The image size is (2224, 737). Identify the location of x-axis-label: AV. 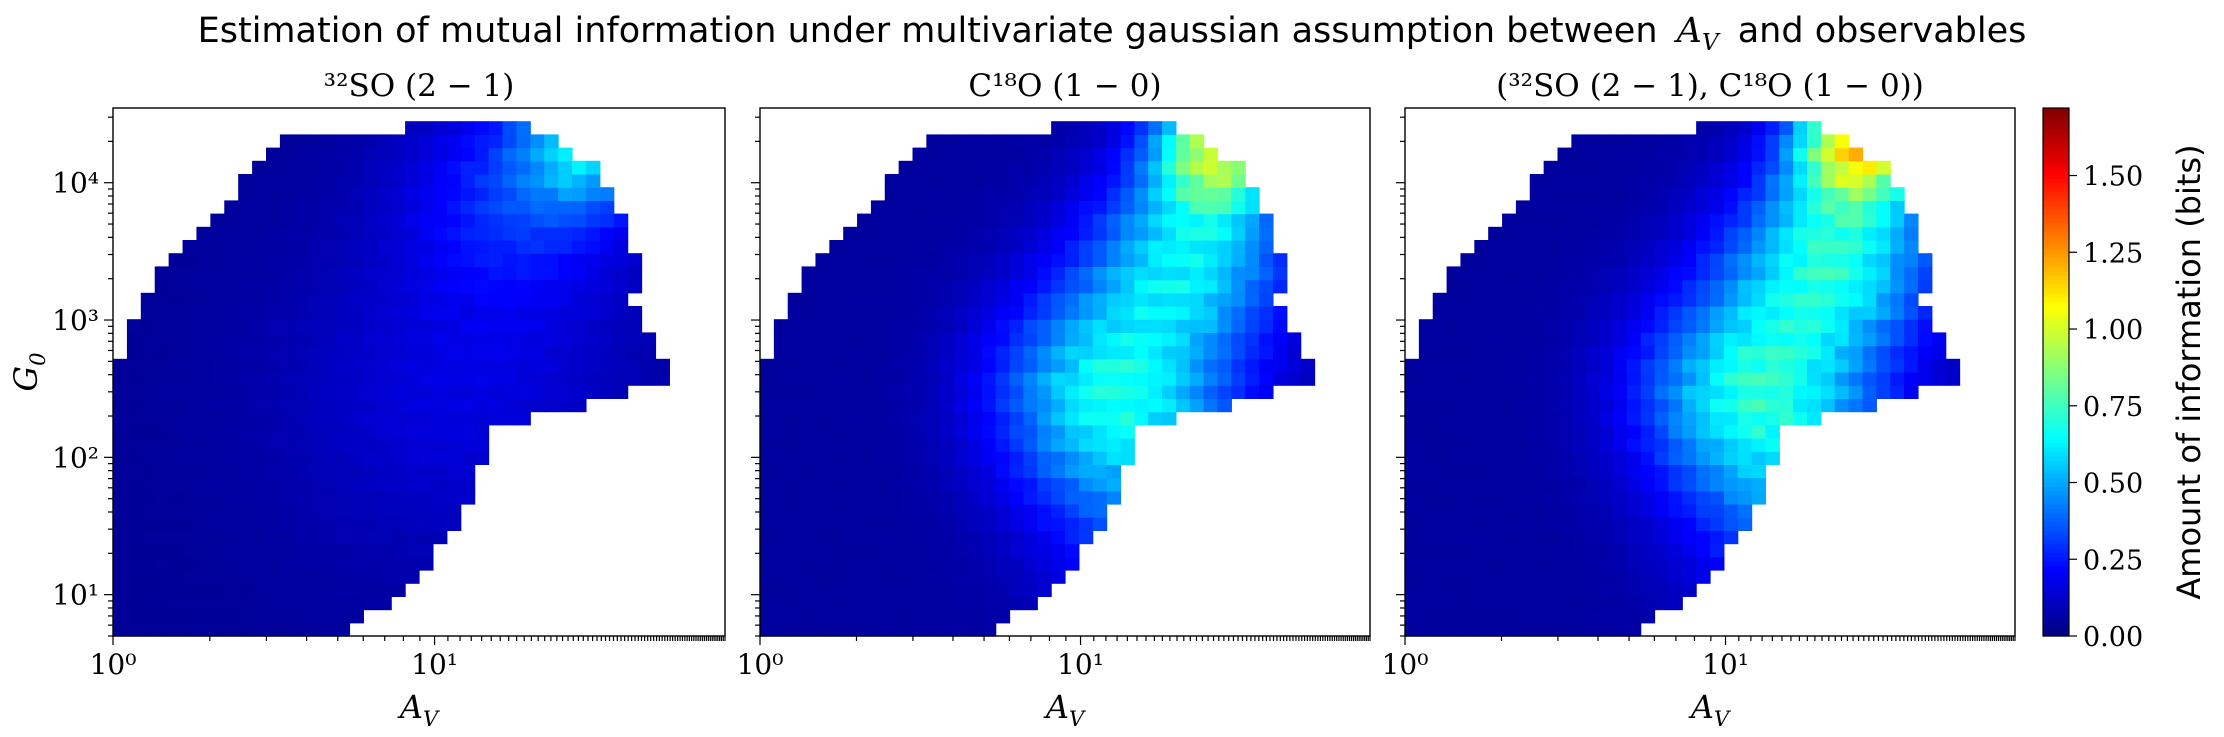
(418, 709).